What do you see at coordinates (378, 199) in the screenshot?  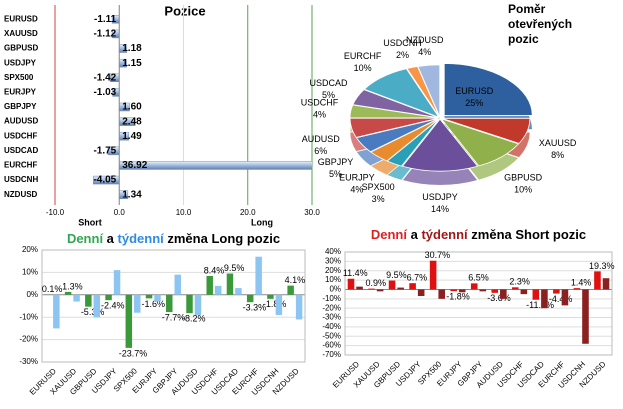 I see `slice-value-label: 3%` at bounding box center [378, 199].